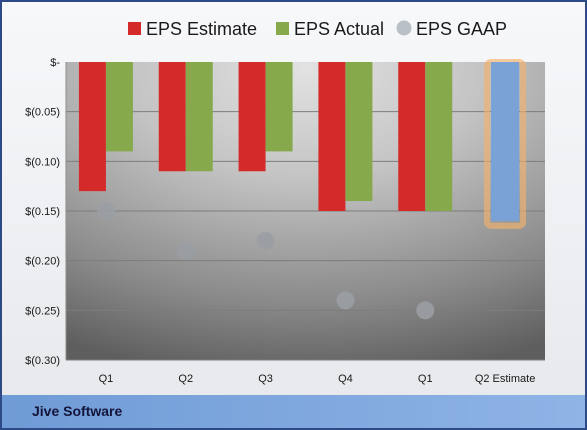 This screenshot has height=430, width=587. Describe the element at coordinates (317, 379) in the screenshot. I see `x-axis: Q1 Q2 Q3 Q4 Q1 Q2 Estimate` at that location.